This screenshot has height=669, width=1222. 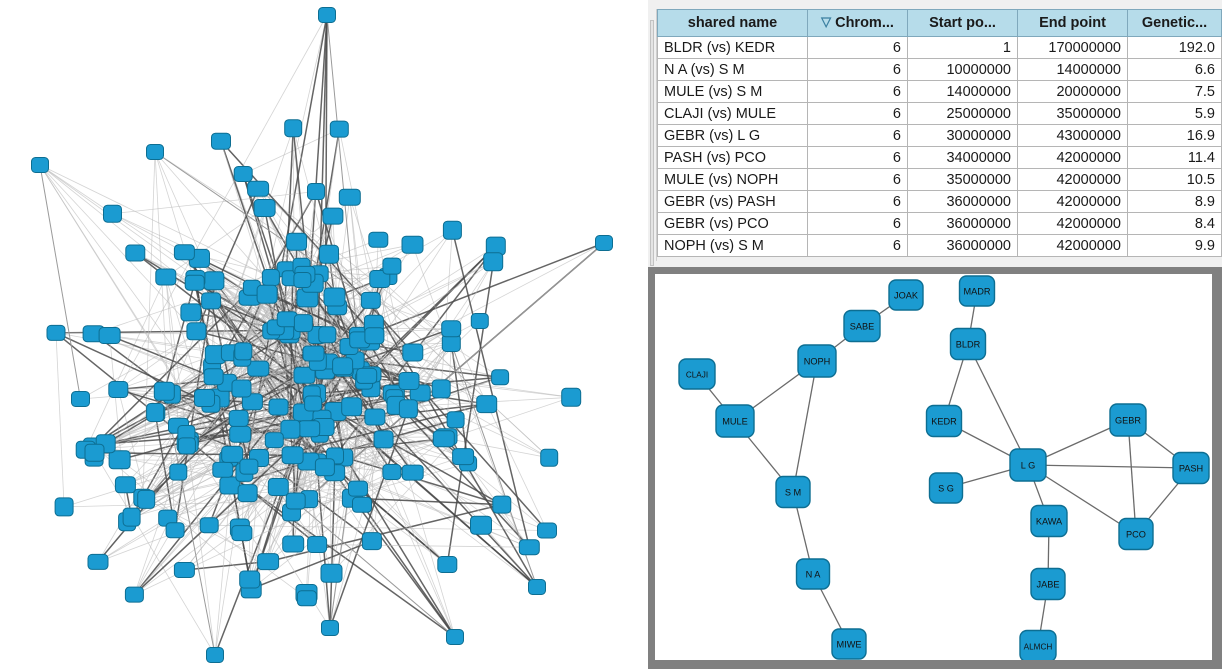 What do you see at coordinates (962, 179) in the screenshot?
I see `table-cell-start_point: 35000000` at bounding box center [962, 179].